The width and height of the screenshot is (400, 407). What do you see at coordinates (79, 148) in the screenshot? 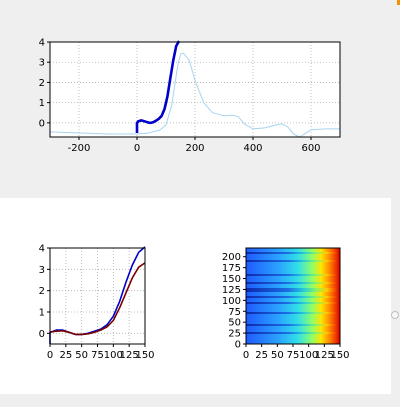
I see `x-tick-label: -200` at bounding box center [79, 148].